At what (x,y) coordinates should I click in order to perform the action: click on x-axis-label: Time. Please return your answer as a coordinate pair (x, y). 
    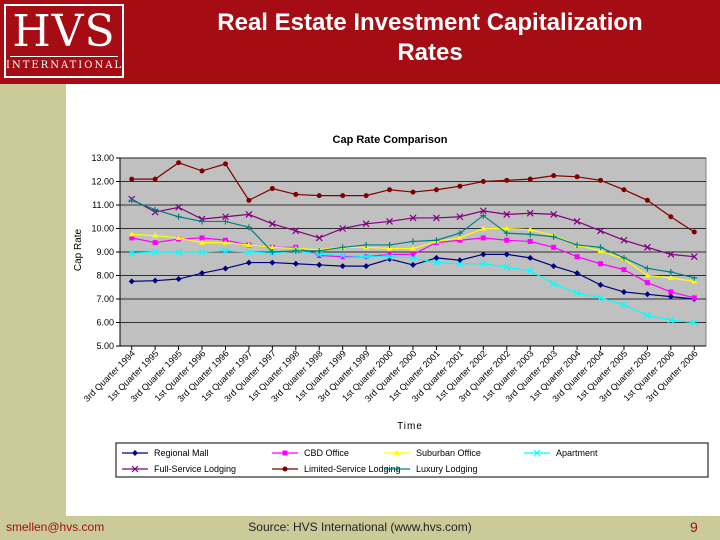
    Looking at the image, I should click on (410, 426).